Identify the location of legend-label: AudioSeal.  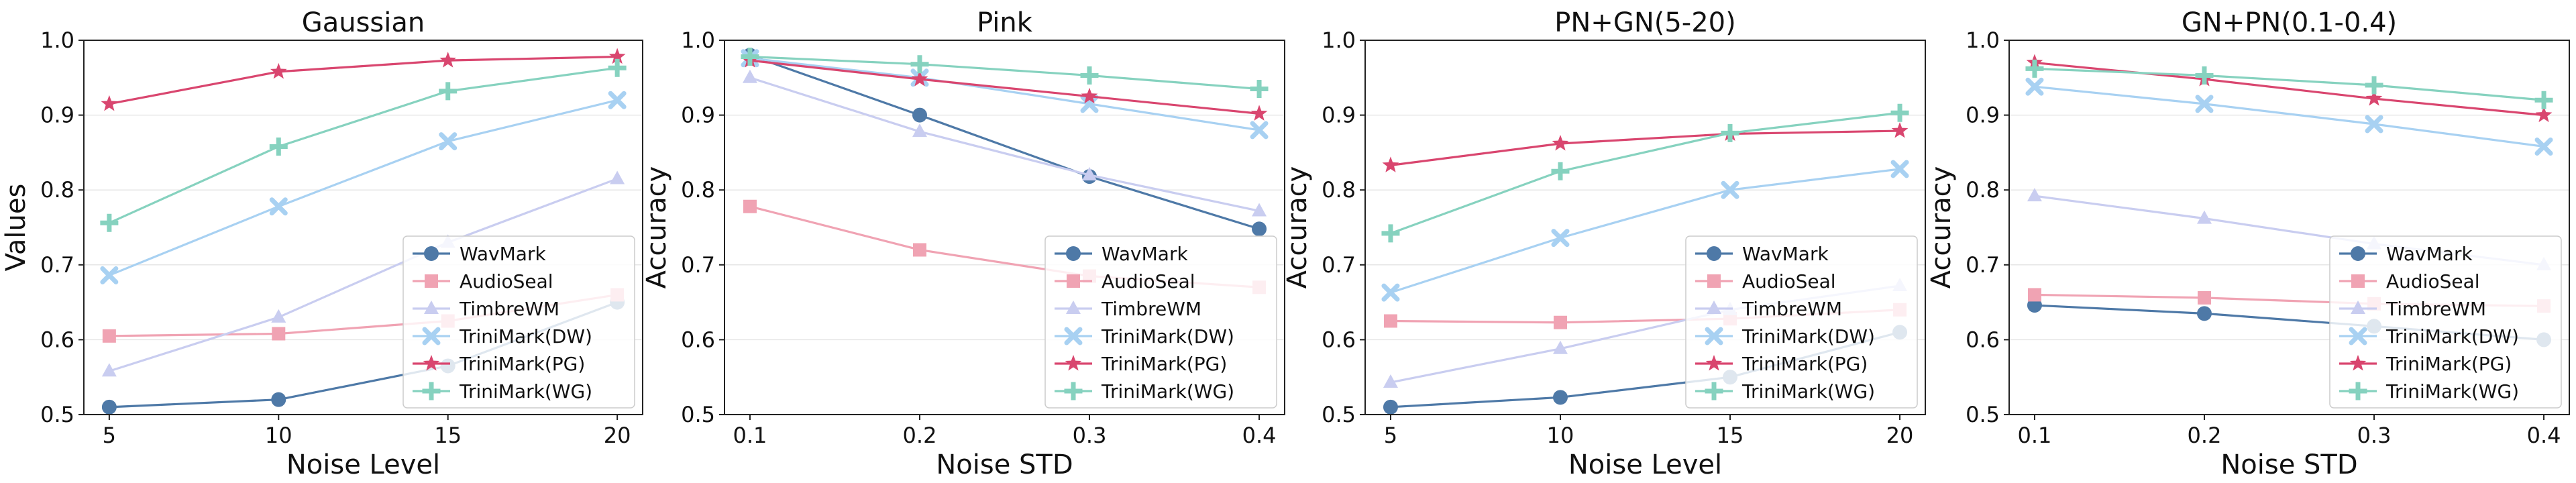
(2433, 281).